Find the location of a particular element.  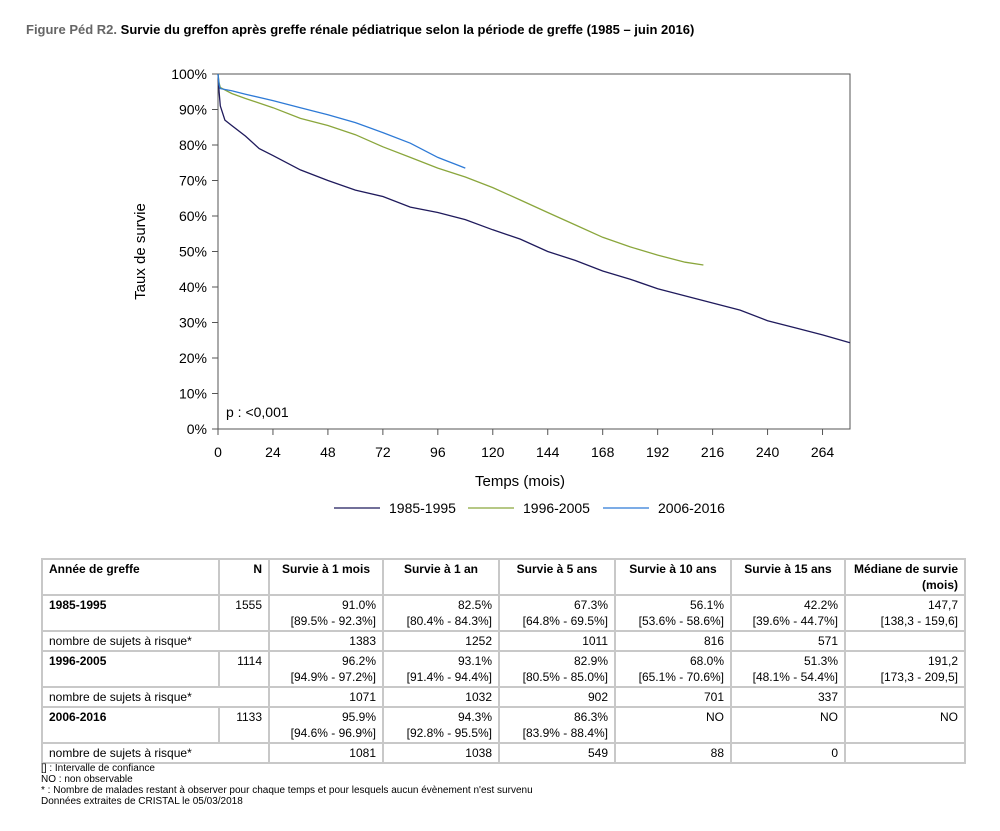

y-axis-label: Taux de survie is located at coordinates (140, 251).